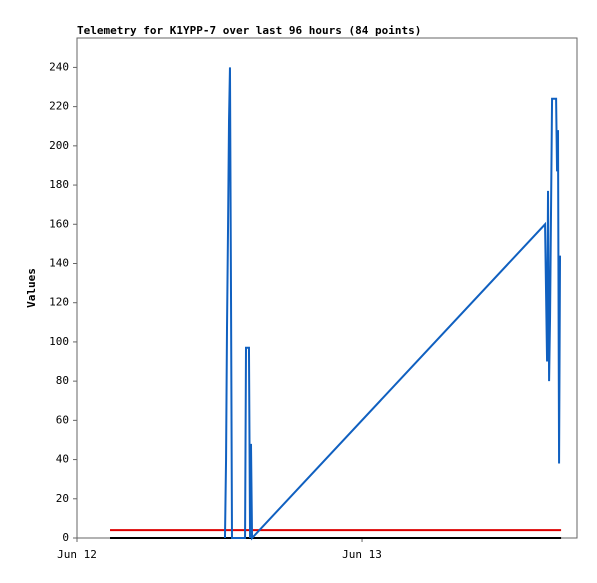 The height and width of the screenshot is (583, 597). What do you see at coordinates (59, 262) in the screenshot?
I see `y-tick-label: 140` at bounding box center [59, 262].